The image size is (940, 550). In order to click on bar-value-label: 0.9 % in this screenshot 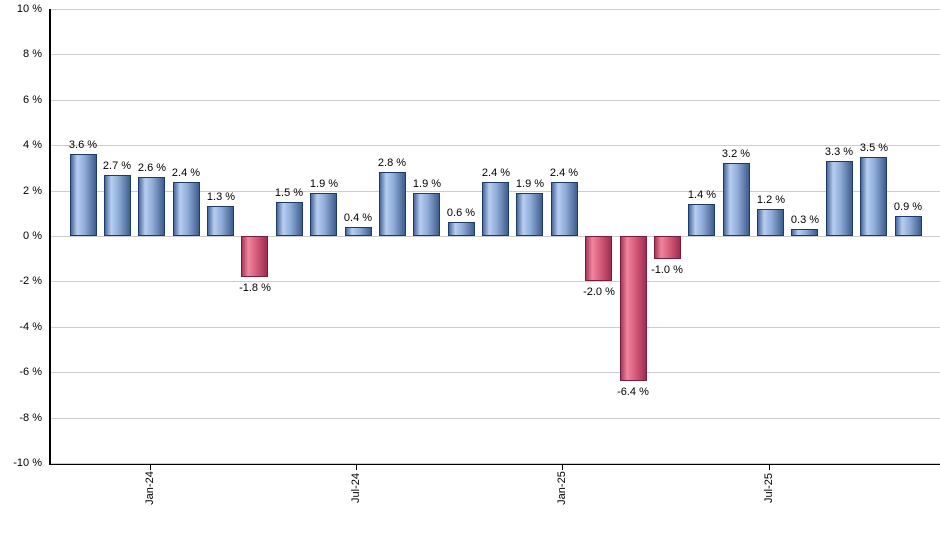, I will do `click(908, 207)`.